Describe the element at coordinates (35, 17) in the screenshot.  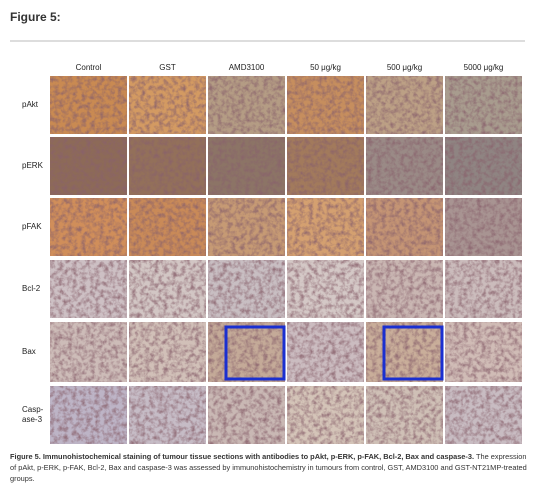
I see `figure-heading: Figure 5:` at that location.